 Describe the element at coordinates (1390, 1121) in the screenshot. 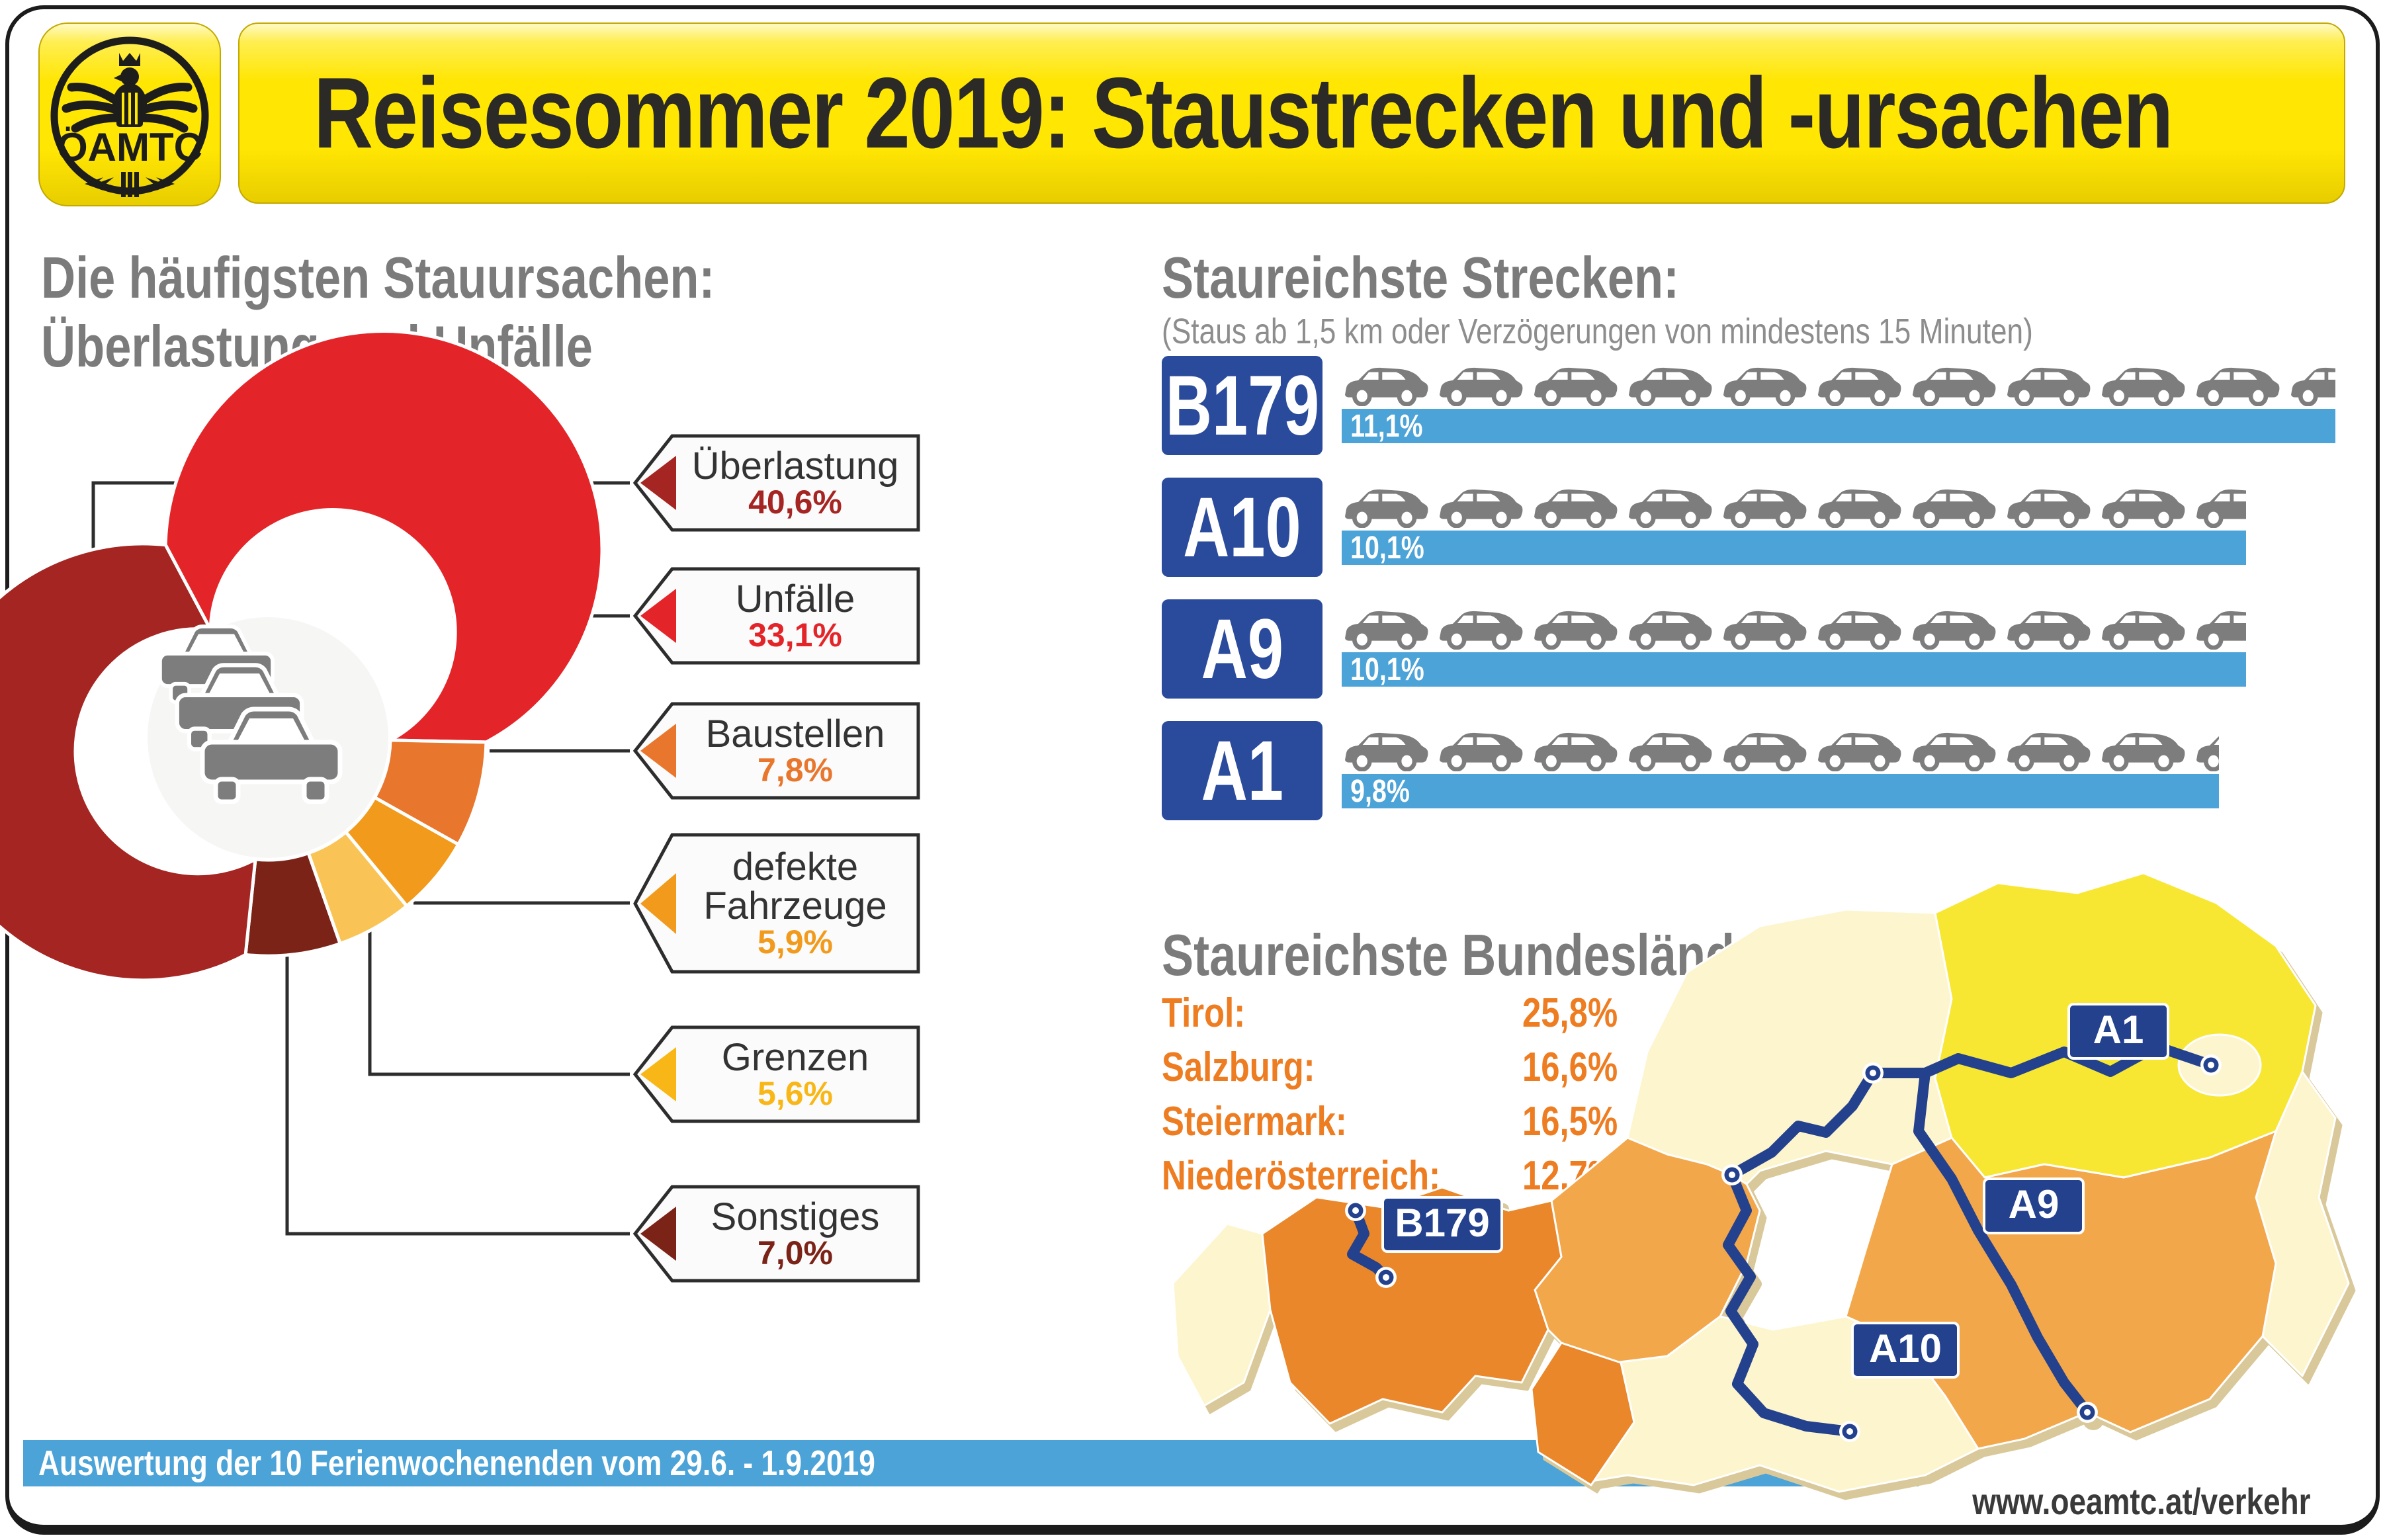

I see `state-row-steiermark: Steiermark: 16,5%` at that location.